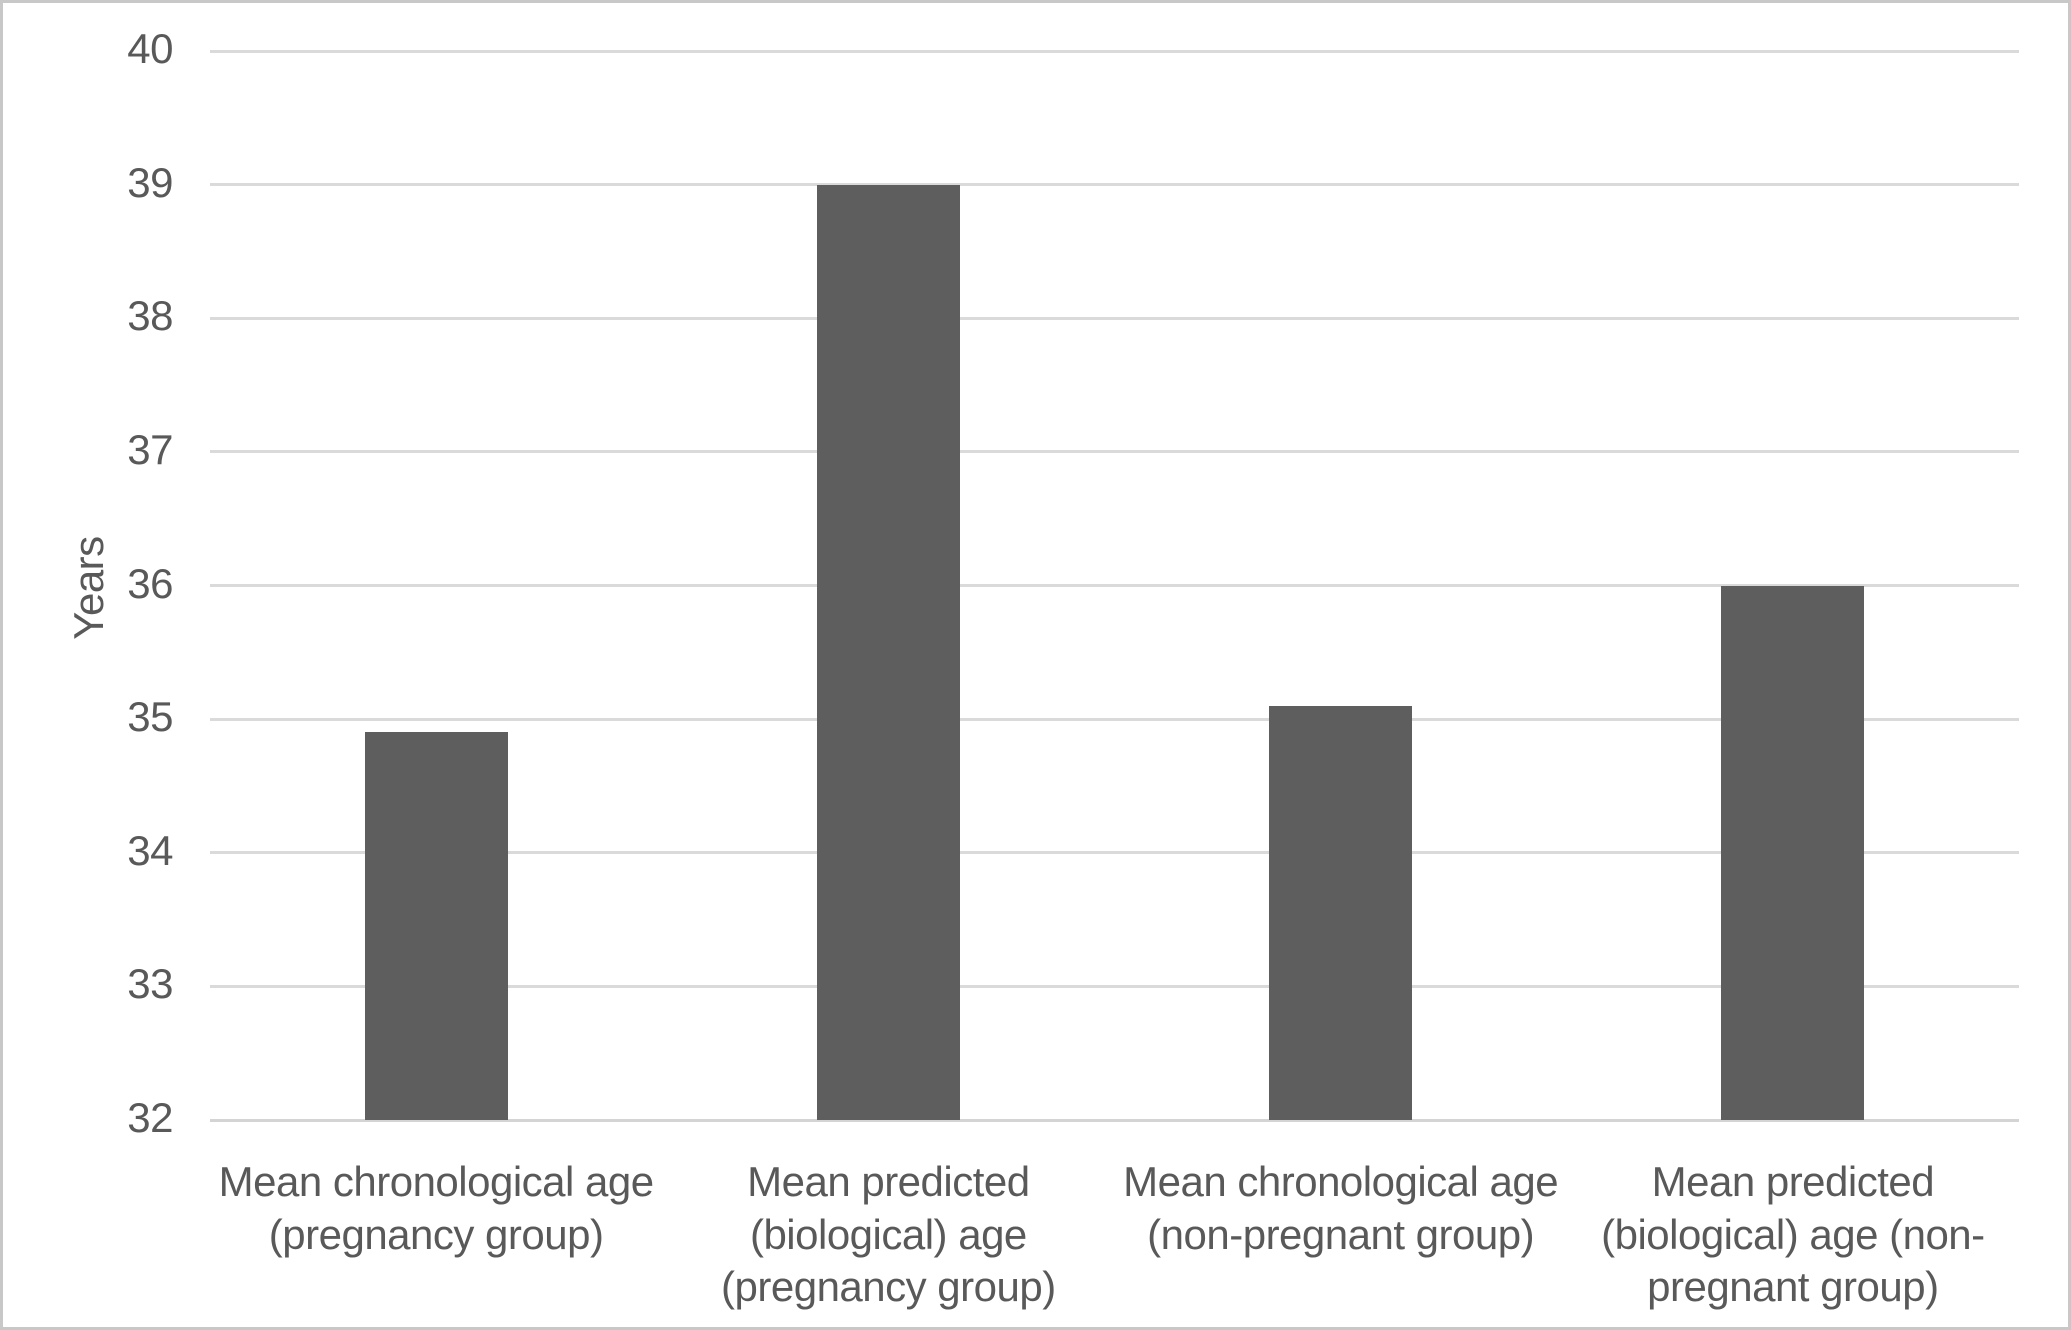 This screenshot has width=2071, height=1330. I want to click on x-category-label-line: (biological) age (non-, so click(1793, 1234).